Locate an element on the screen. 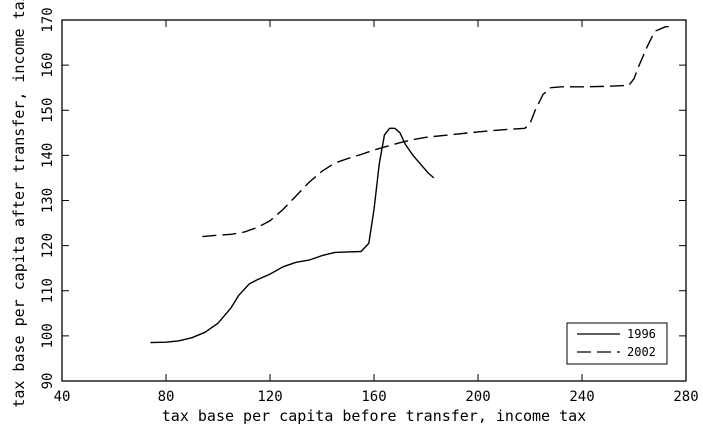 This screenshot has width=703, height=427. x-tick-label: 200 is located at coordinates (477, 397).